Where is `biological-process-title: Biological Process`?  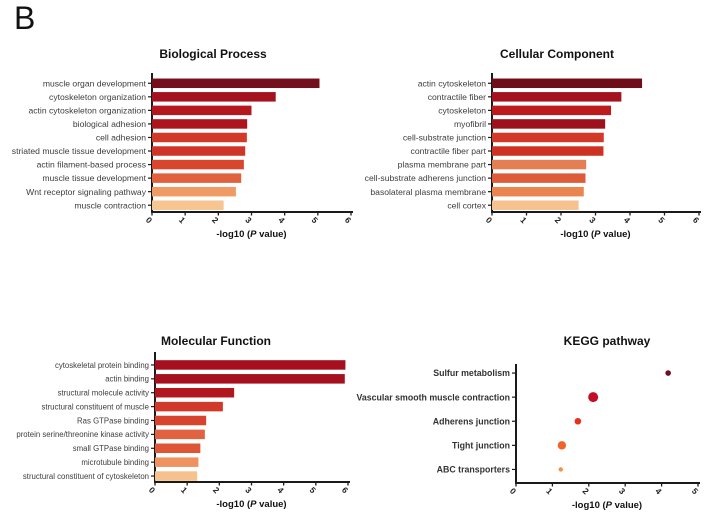 biological-process-title: Biological Process is located at coordinates (213, 54).